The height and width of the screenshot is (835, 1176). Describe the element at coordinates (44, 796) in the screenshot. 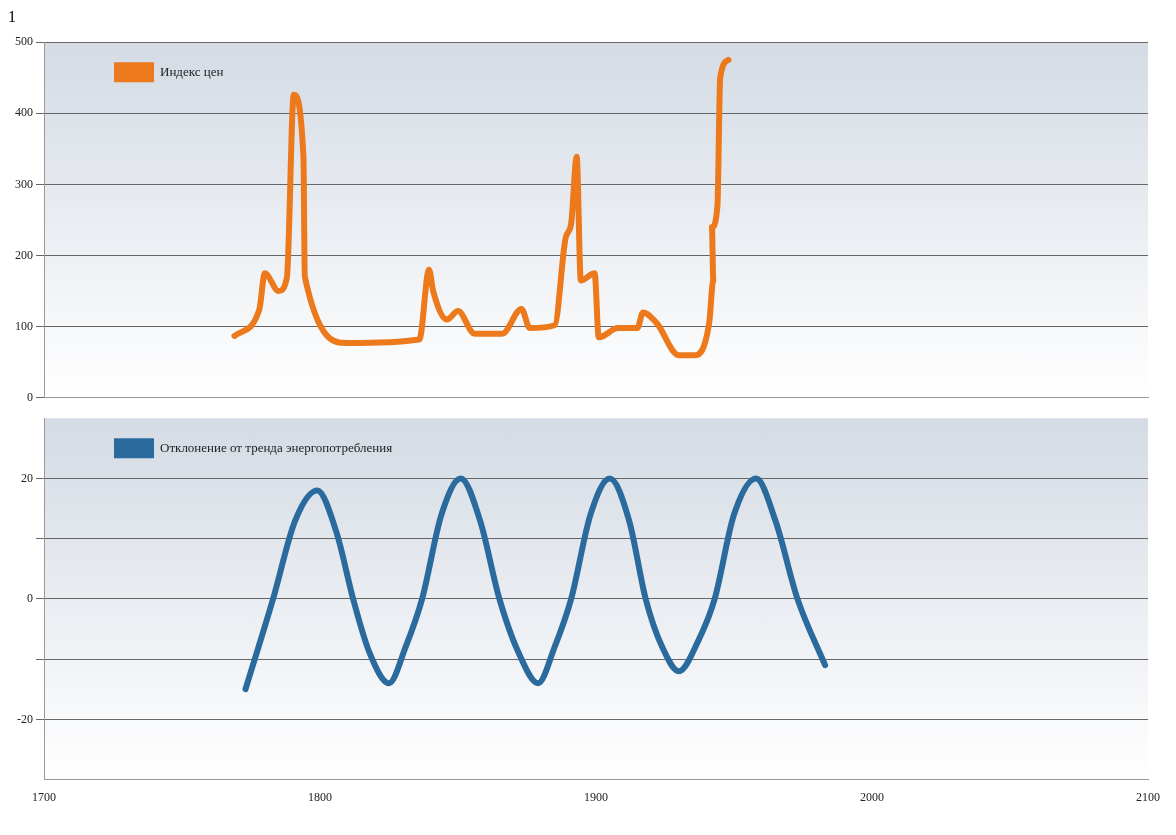

I see `x-tick-label: 1700` at that location.